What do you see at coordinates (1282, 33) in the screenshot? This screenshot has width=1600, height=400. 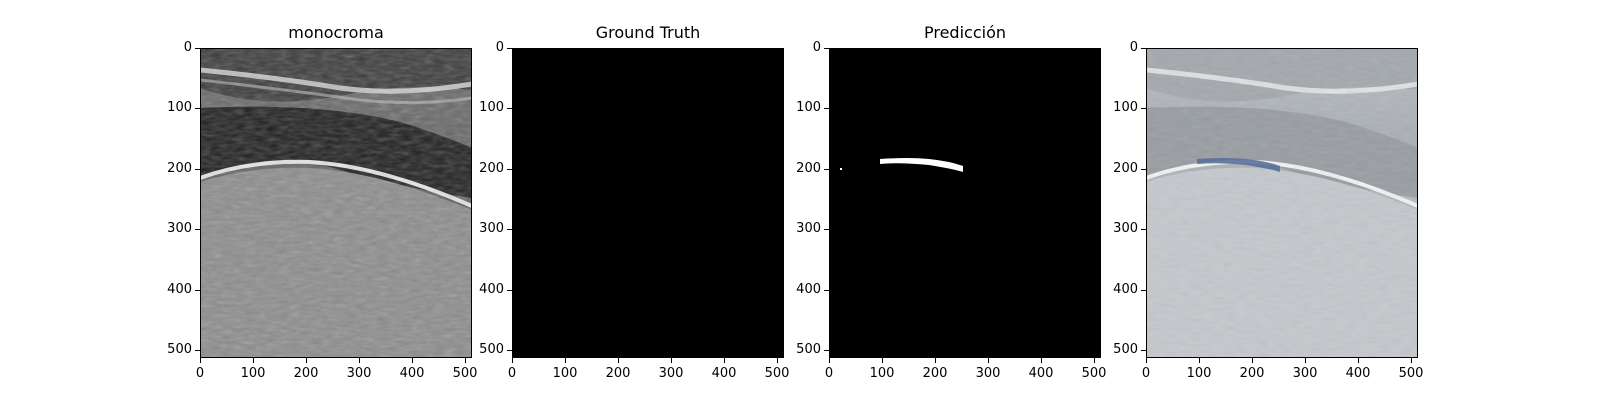 I see `panel-title` at bounding box center [1282, 33].